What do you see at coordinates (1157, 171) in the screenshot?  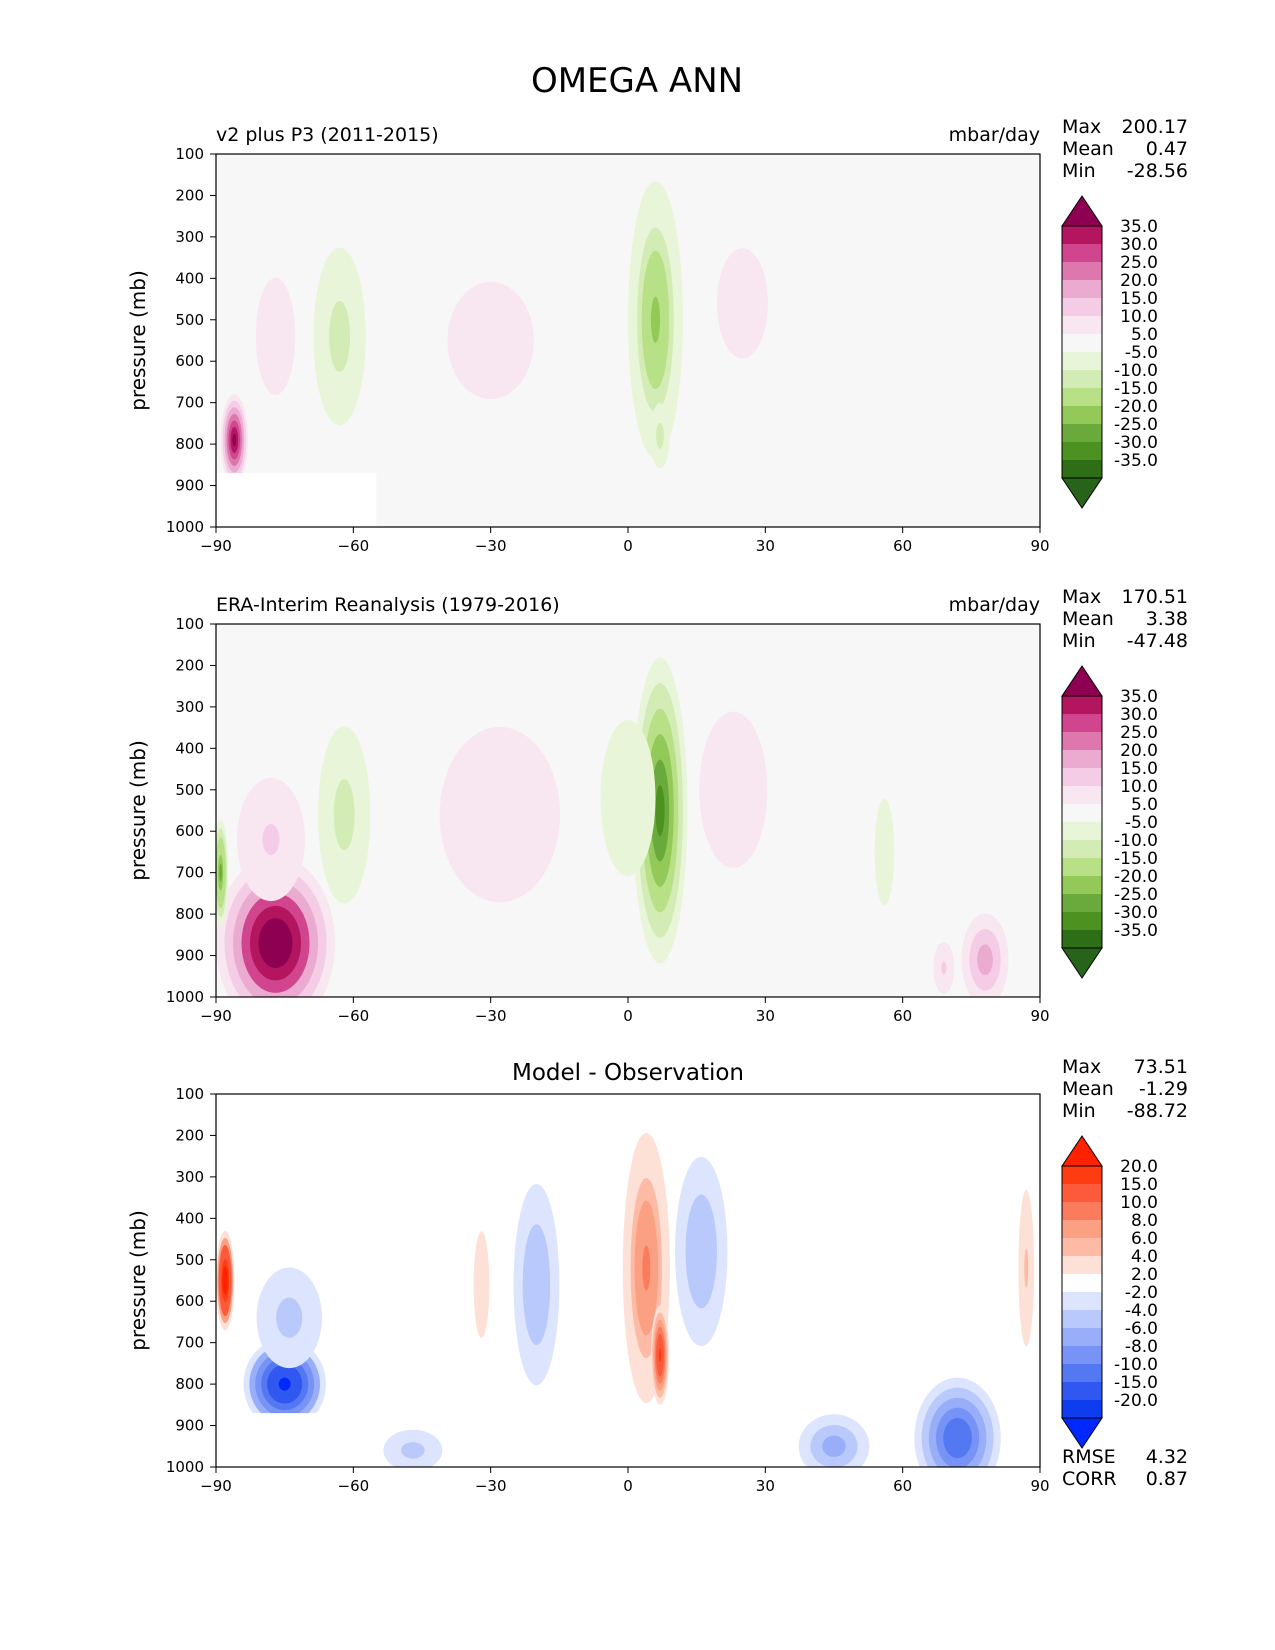 I see `stat-value: -28.56` at bounding box center [1157, 171].